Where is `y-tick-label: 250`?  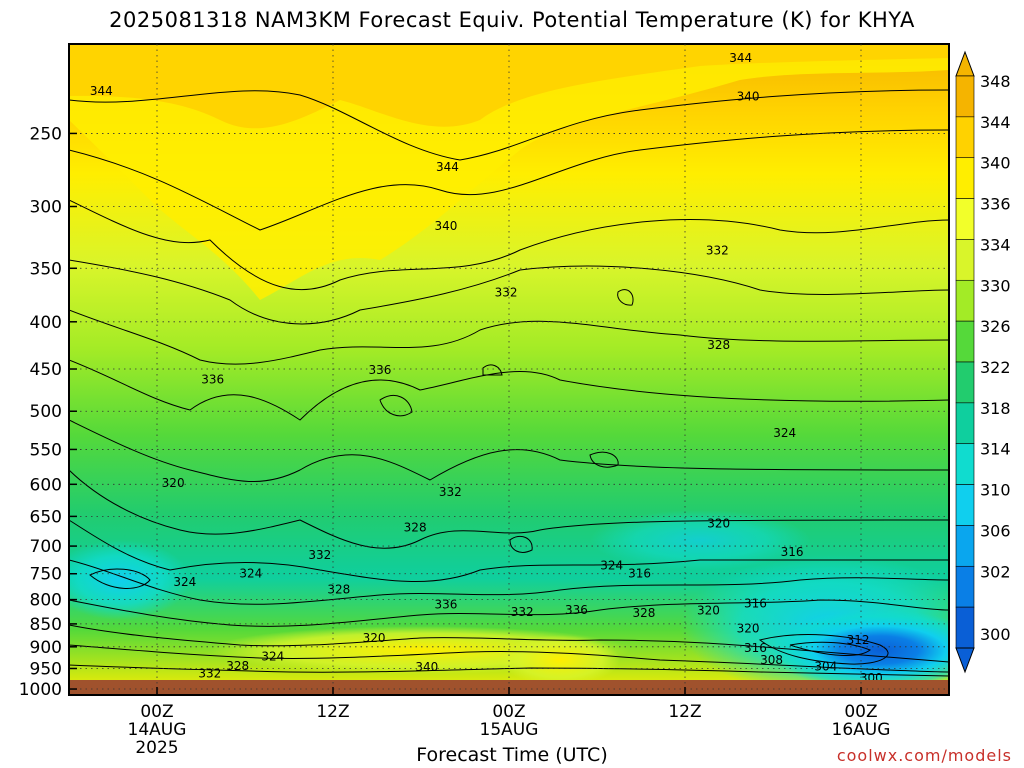 y-tick-label: 250 is located at coordinates (46, 134).